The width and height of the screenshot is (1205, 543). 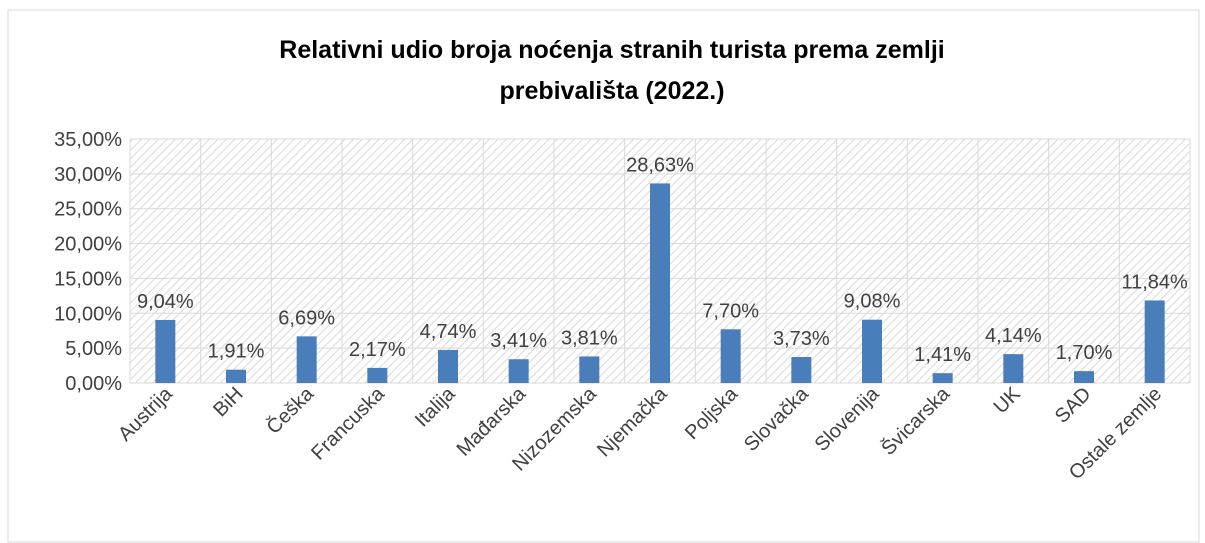 I want to click on data-label: 1,70%, so click(x=1084, y=353).